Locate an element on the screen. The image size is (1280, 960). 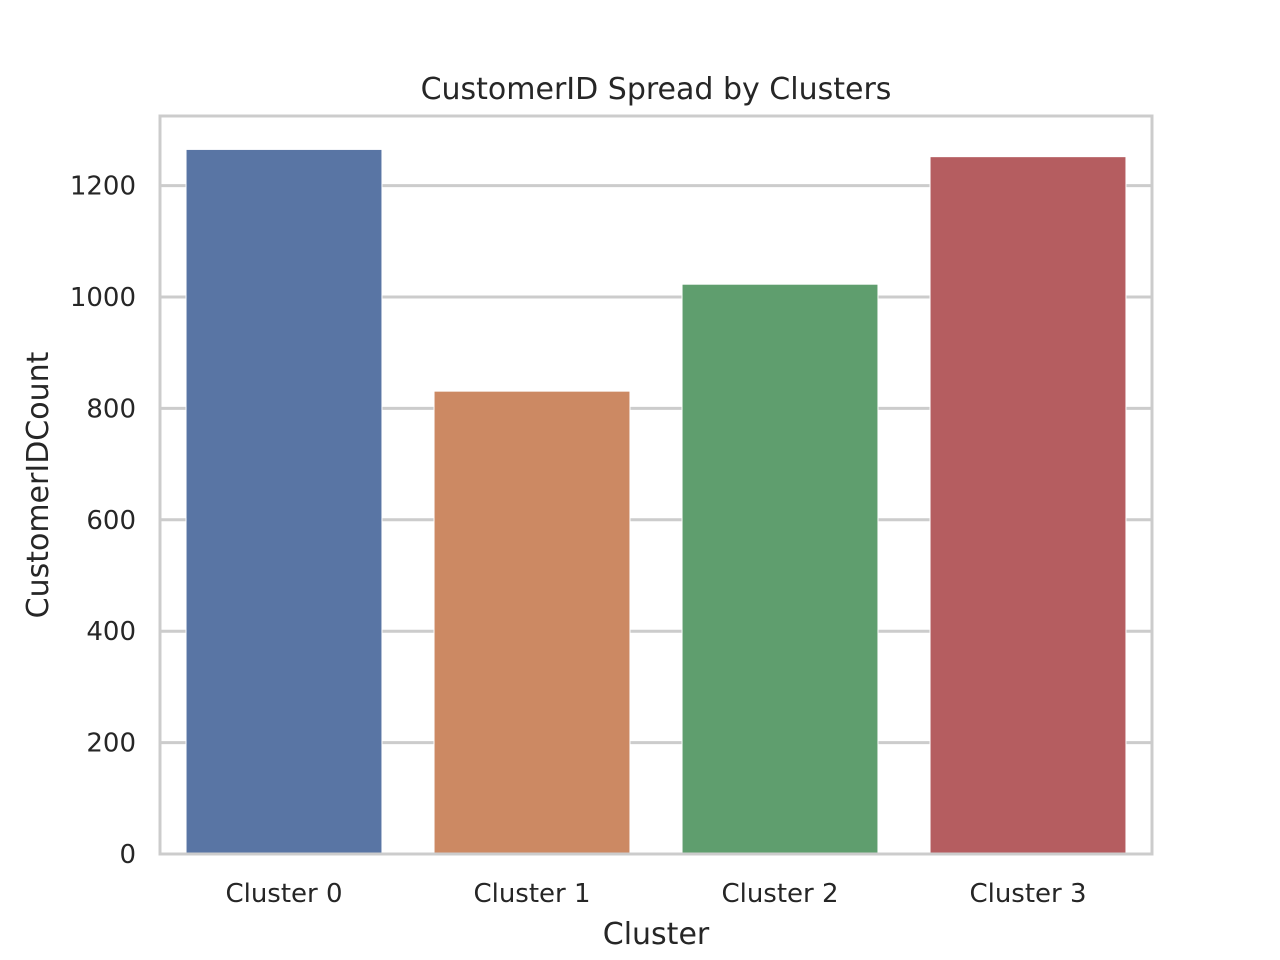
x-tick-label: Cluster 1 is located at coordinates (531, 894).